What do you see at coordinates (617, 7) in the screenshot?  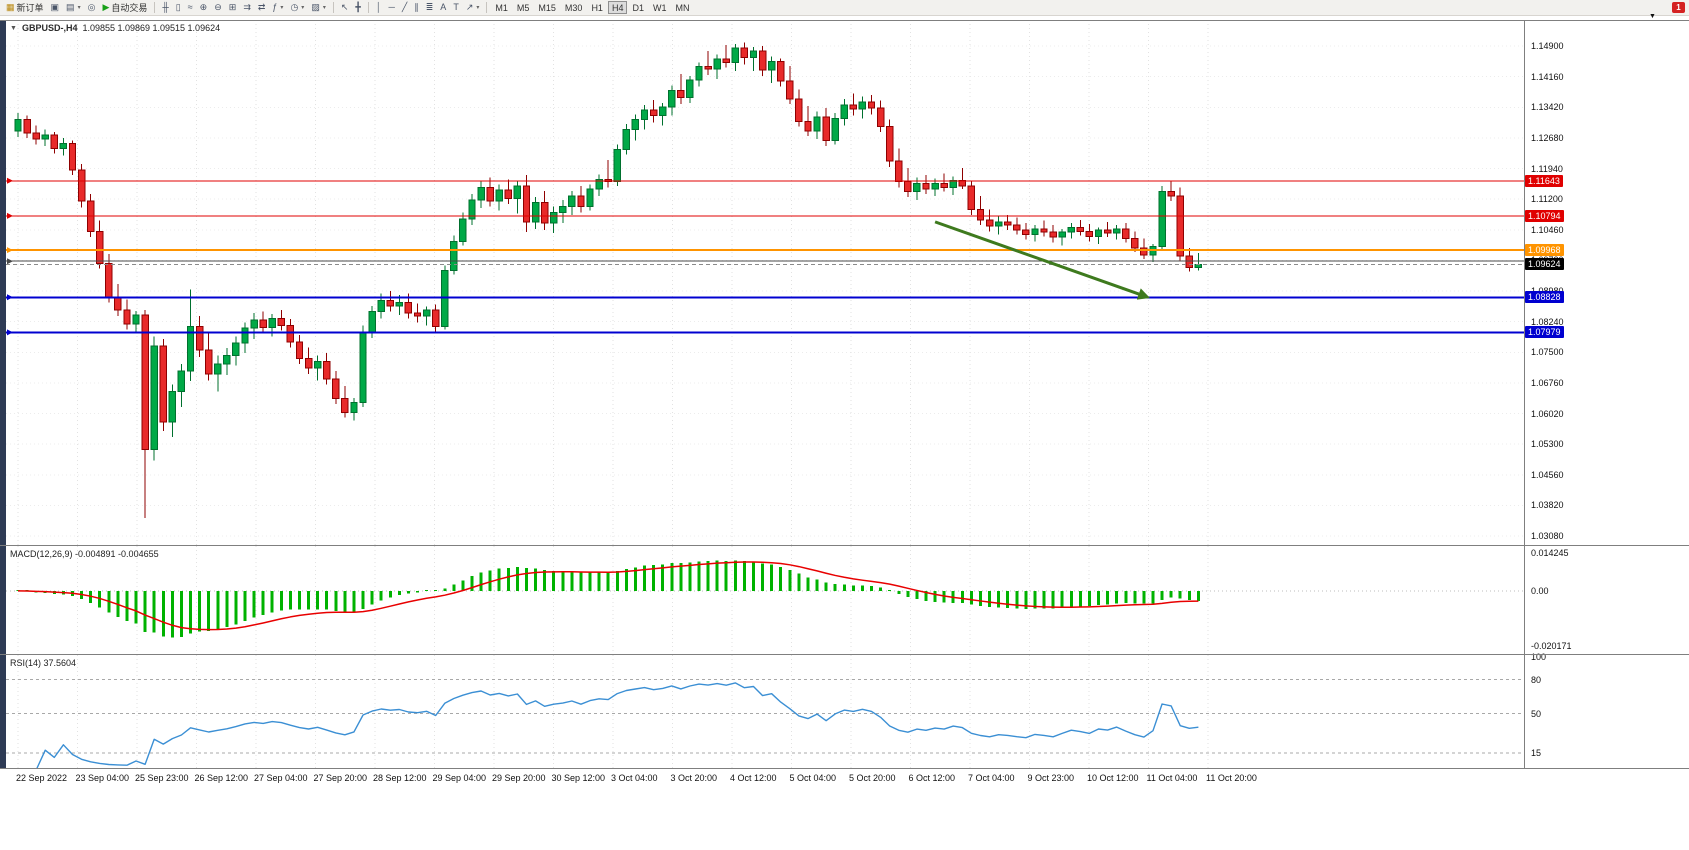 I see `timeframe-h4: H4` at bounding box center [617, 7].